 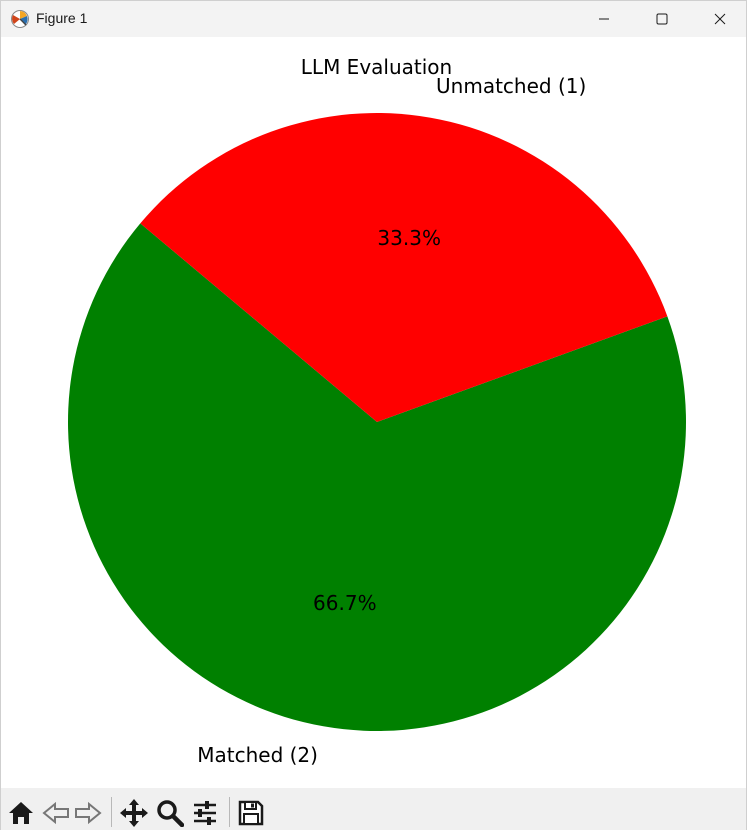 I want to click on pan-button, so click(x=134, y=813).